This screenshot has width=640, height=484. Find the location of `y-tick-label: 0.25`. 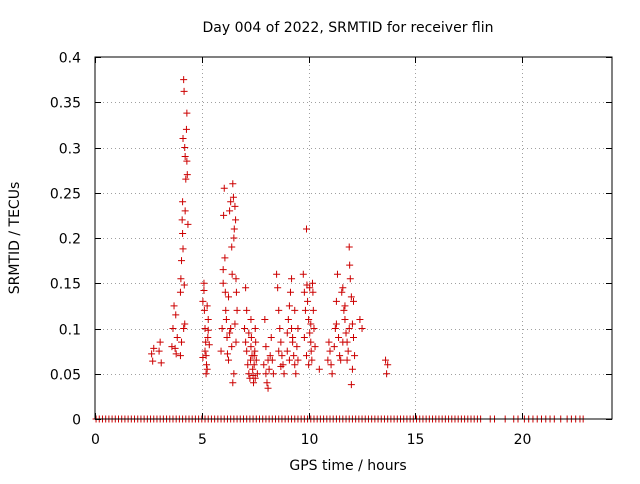

y-tick-label: 0.25 is located at coordinates (65, 195).